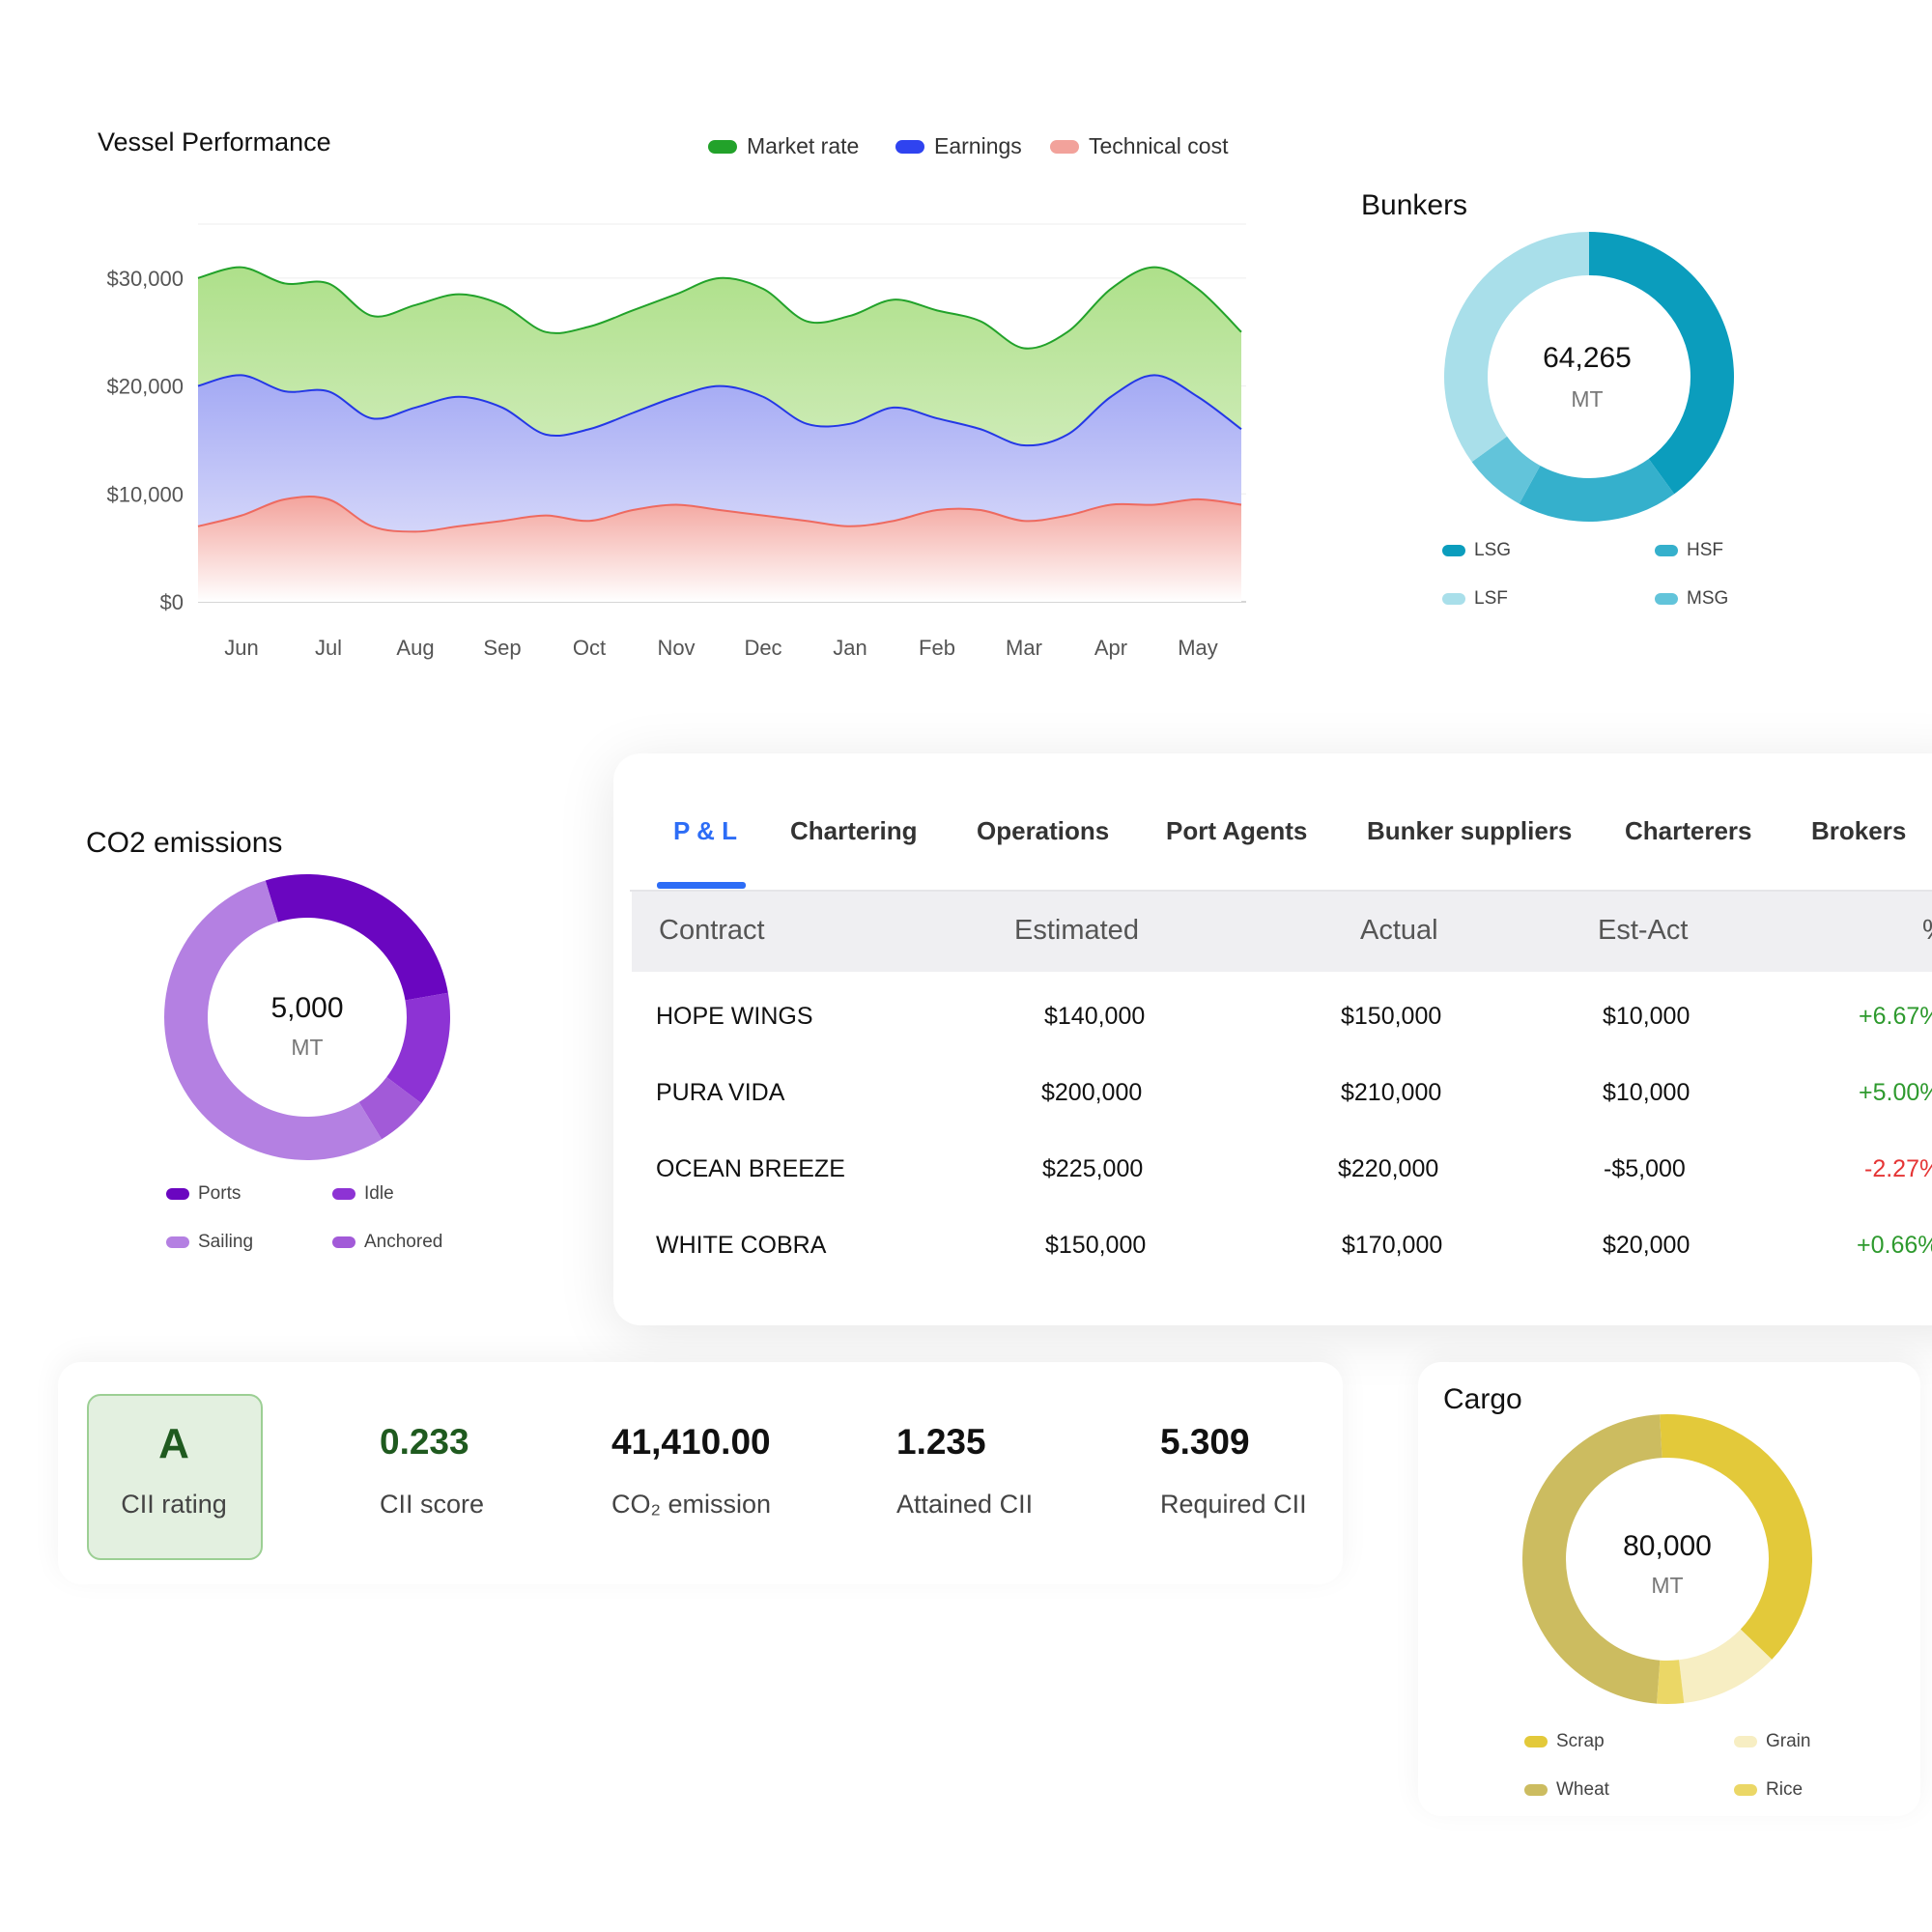 This screenshot has height=1932, width=1932. Describe the element at coordinates (343, 1242) in the screenshot. I see `anchored-swatch` at that location.